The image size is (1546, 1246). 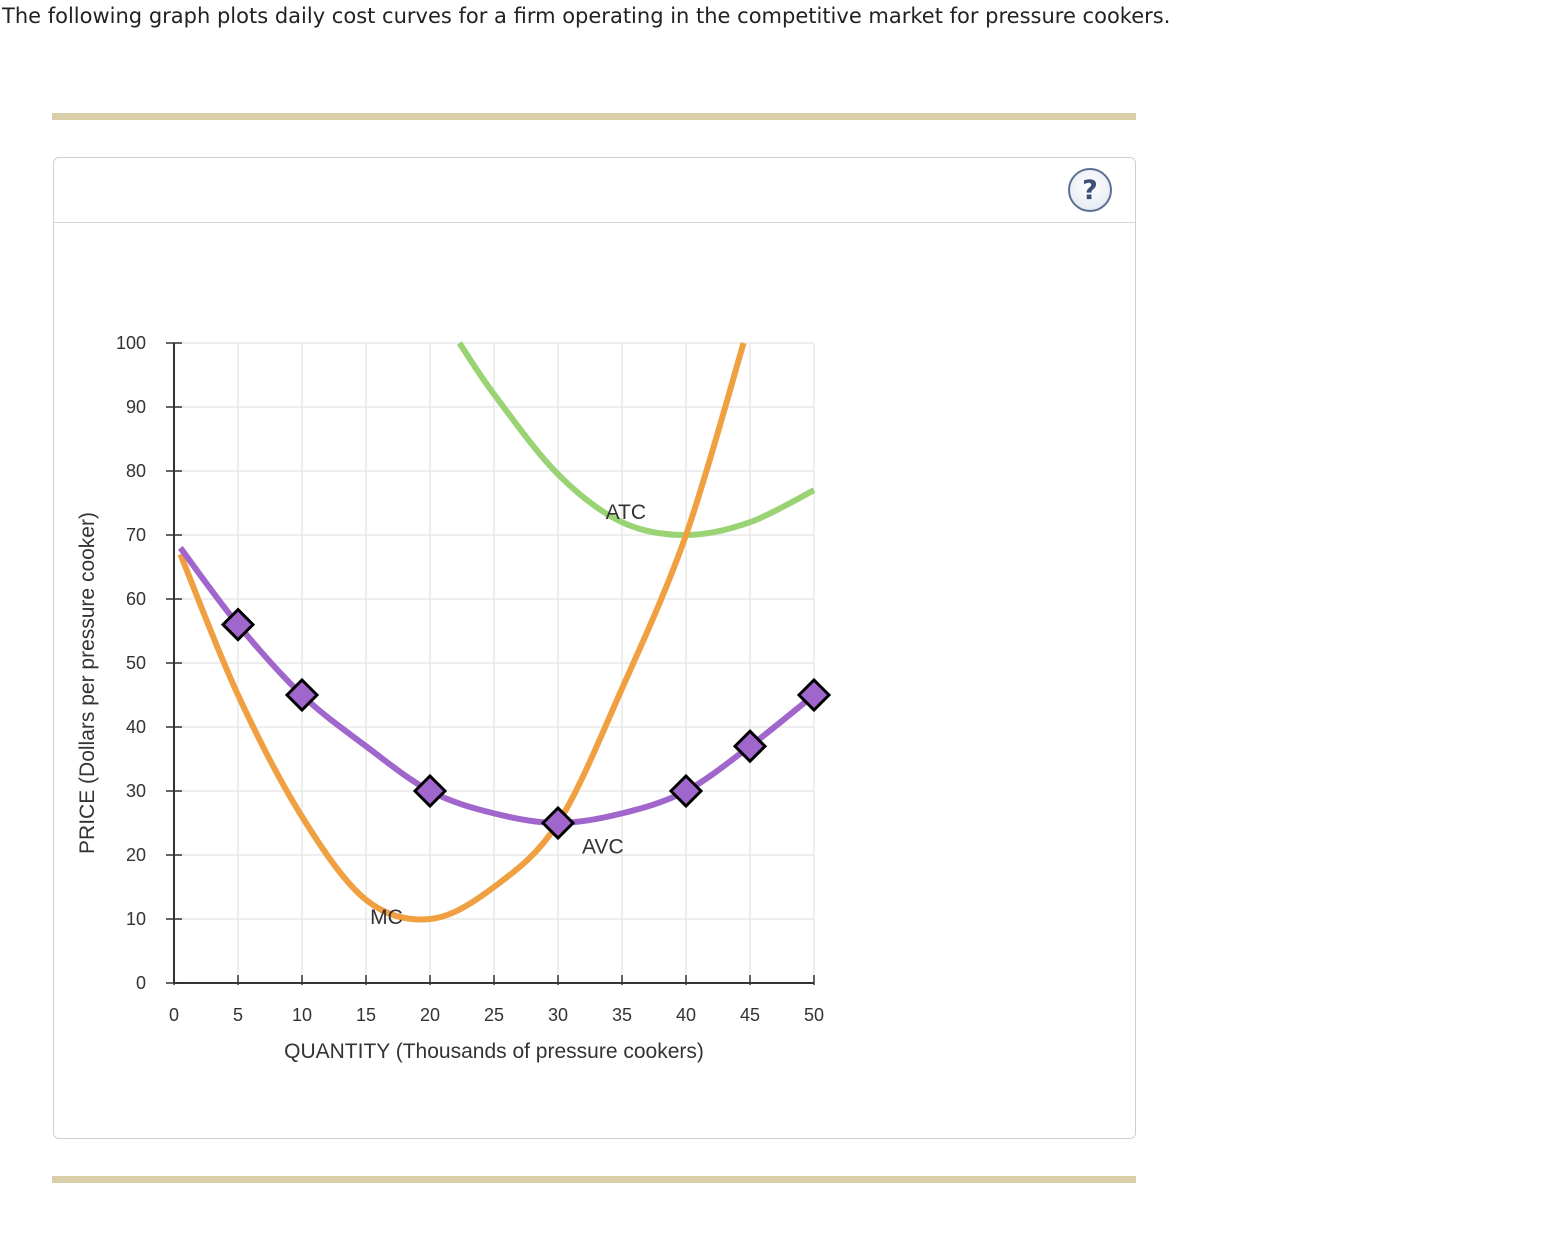 What do you see at coordinates (508, 715) in the screenshot?
I see `curve-labels: MC ATC AVC` at bounding box center [508, 715].